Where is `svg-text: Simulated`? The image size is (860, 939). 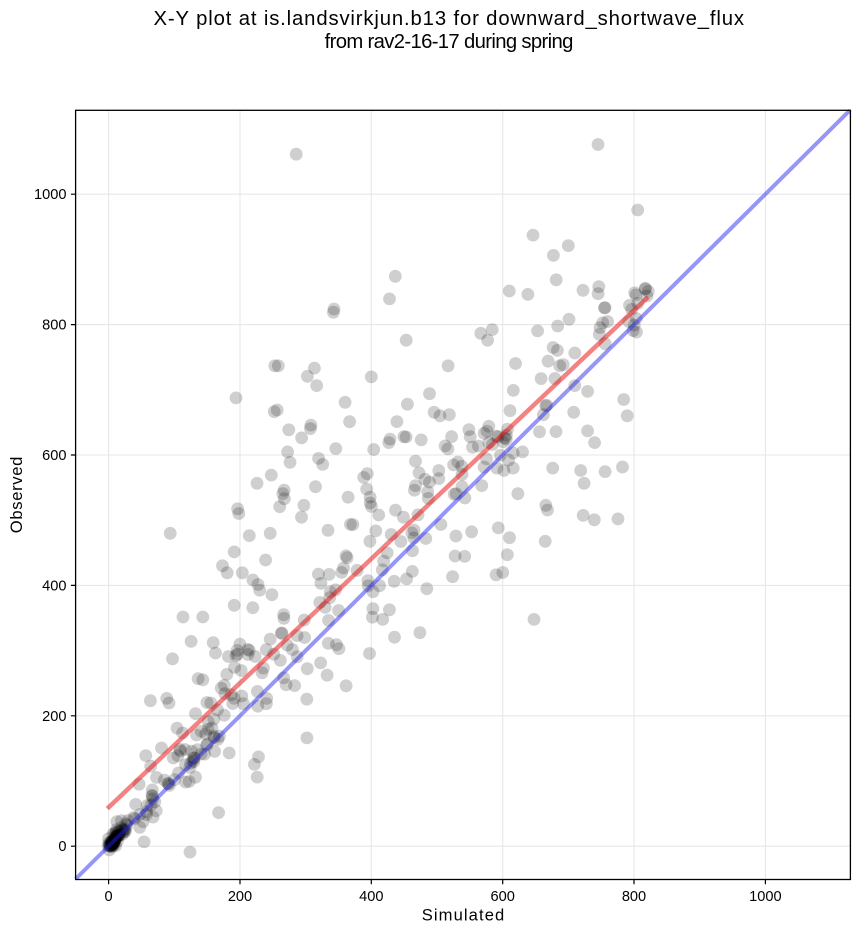 svg-text: Simulated is located at coordinates (463, 915).